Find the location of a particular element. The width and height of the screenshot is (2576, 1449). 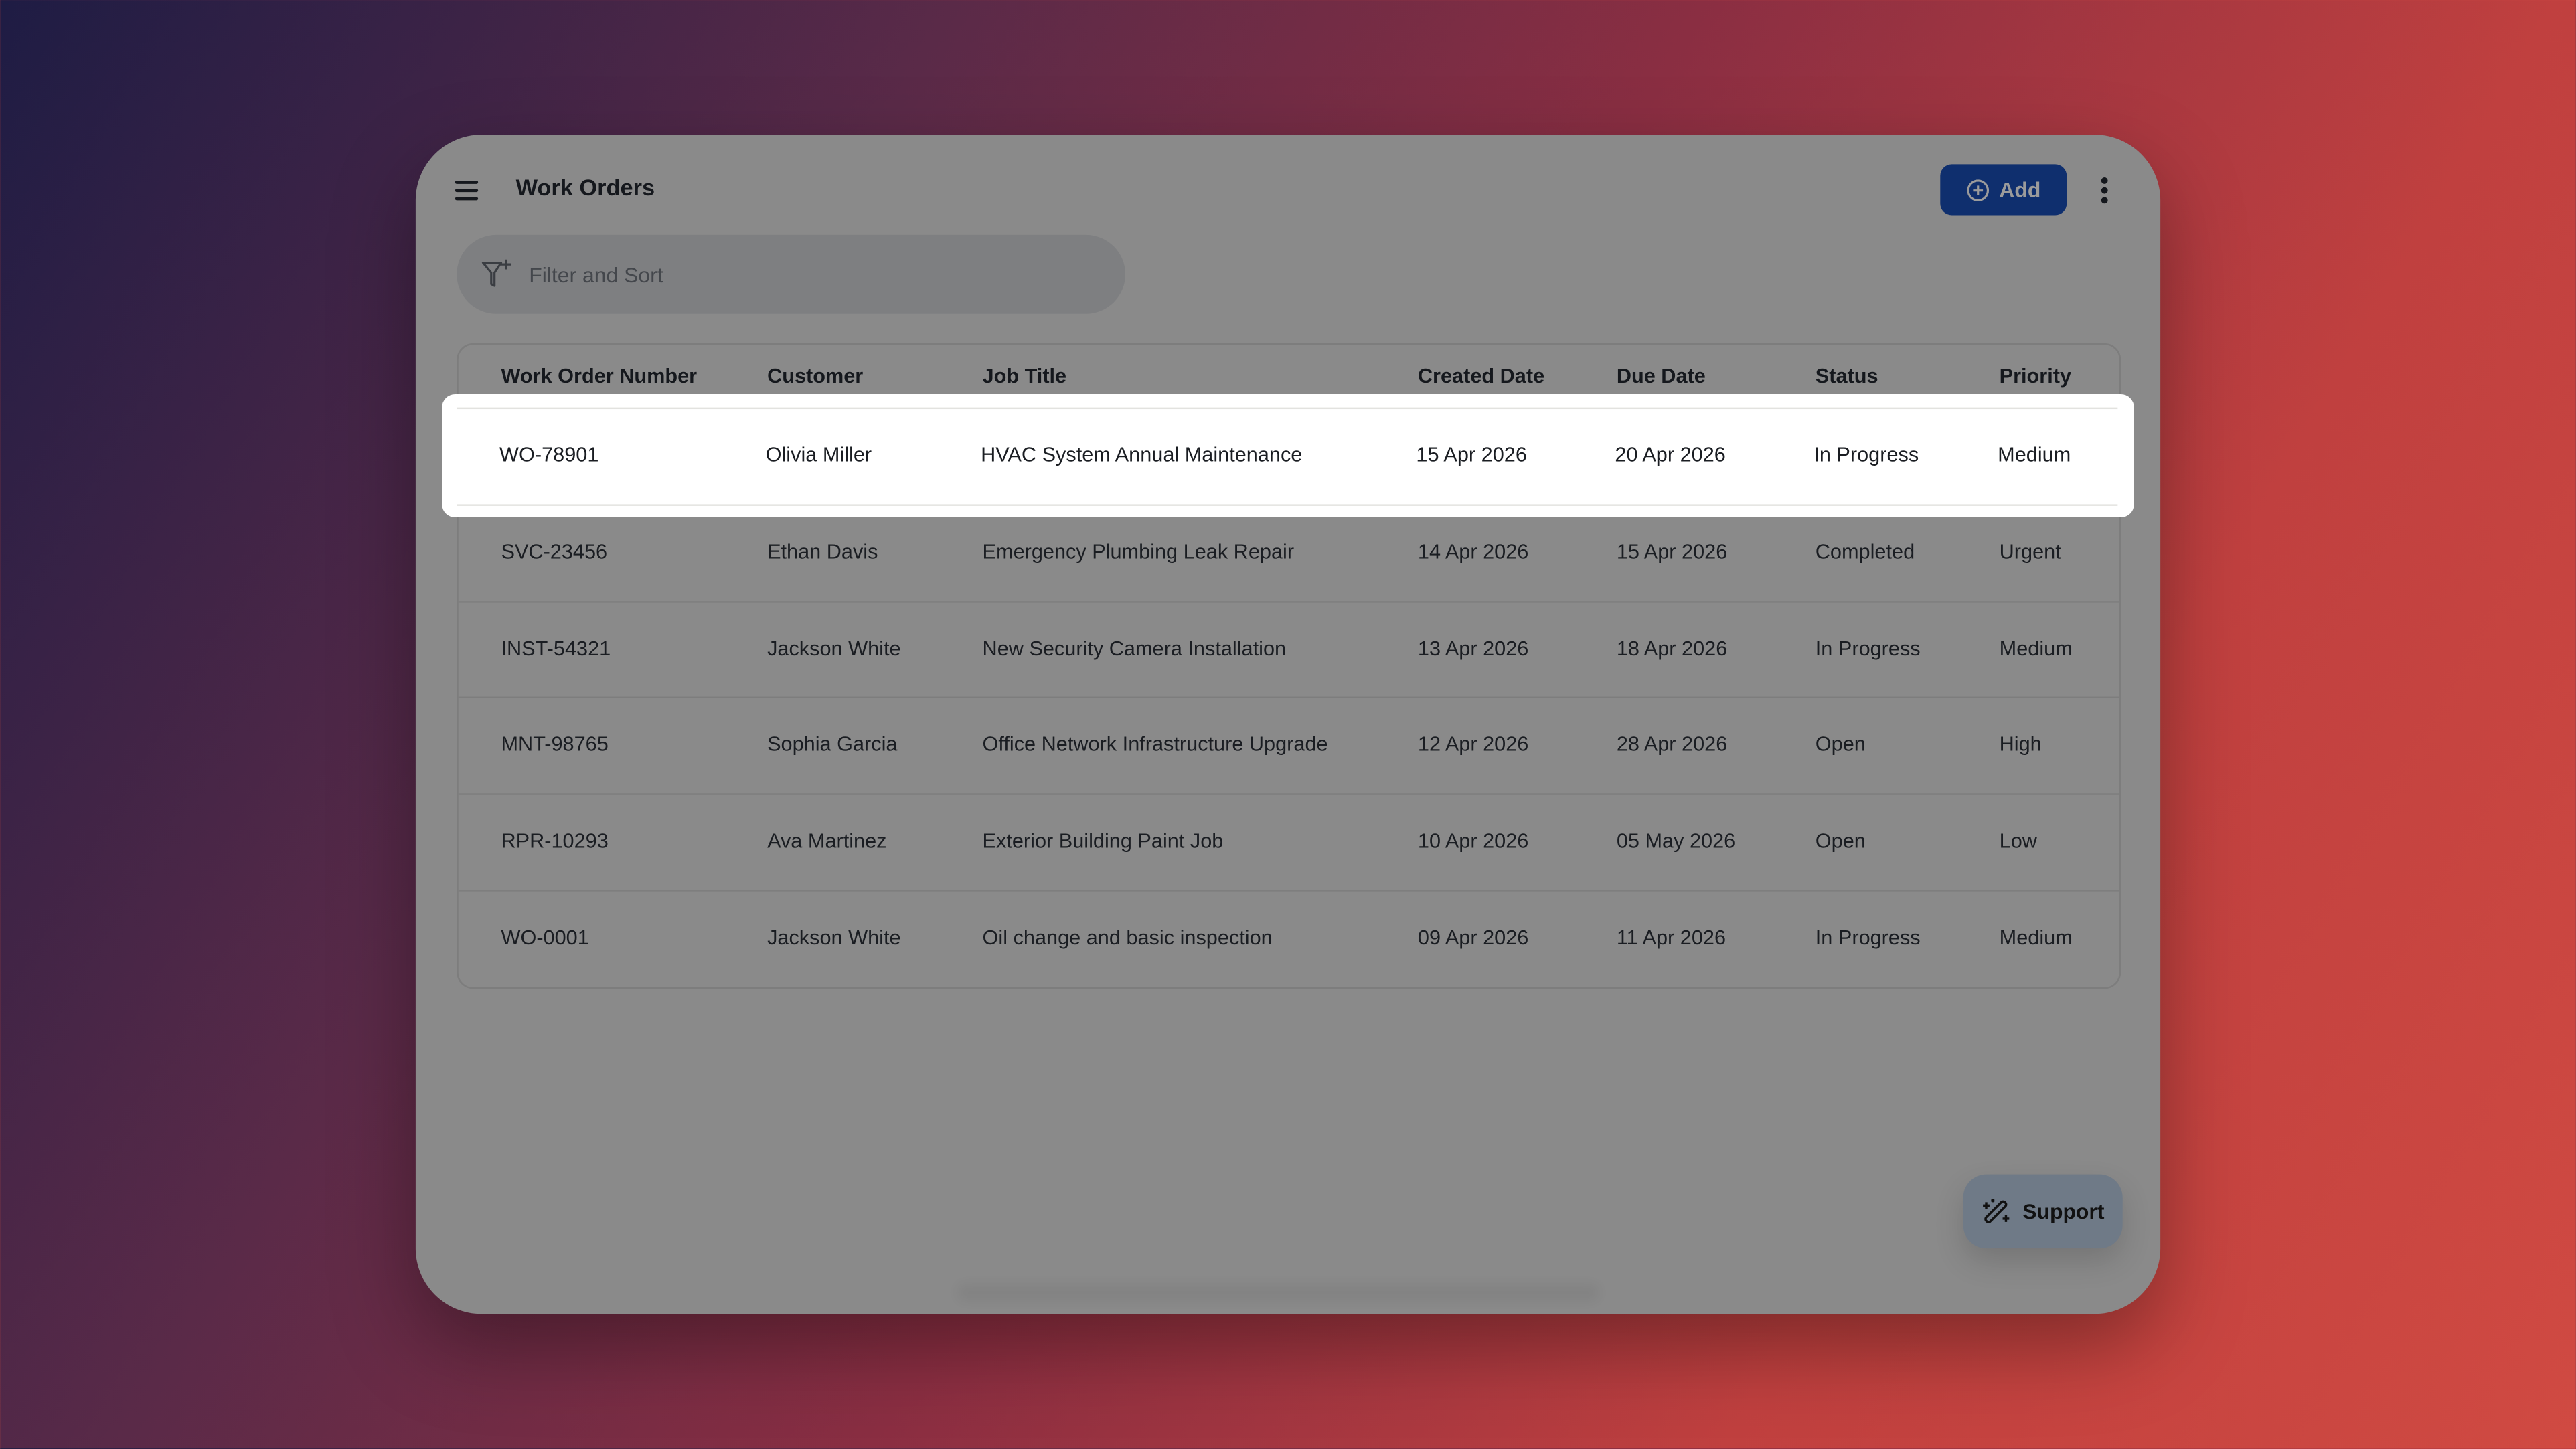

cell-customer: Olivia Miller is located at coordinates (818, 454).